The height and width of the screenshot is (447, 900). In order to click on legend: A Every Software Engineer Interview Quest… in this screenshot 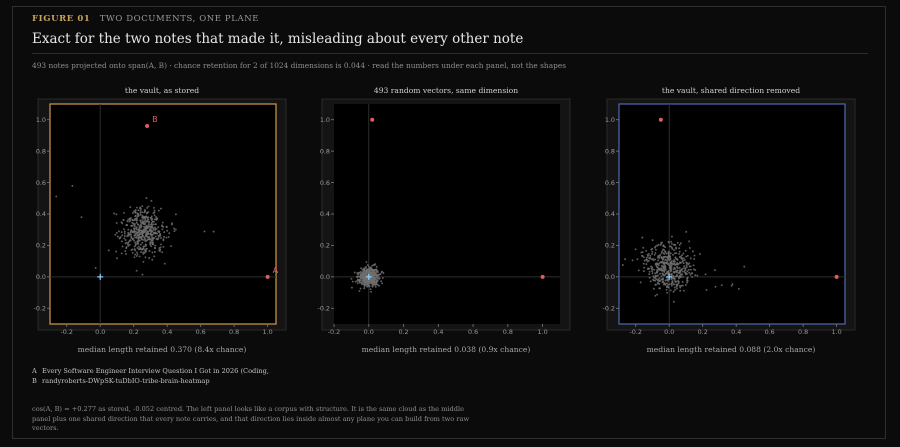, I will do `click(150, 376)`.